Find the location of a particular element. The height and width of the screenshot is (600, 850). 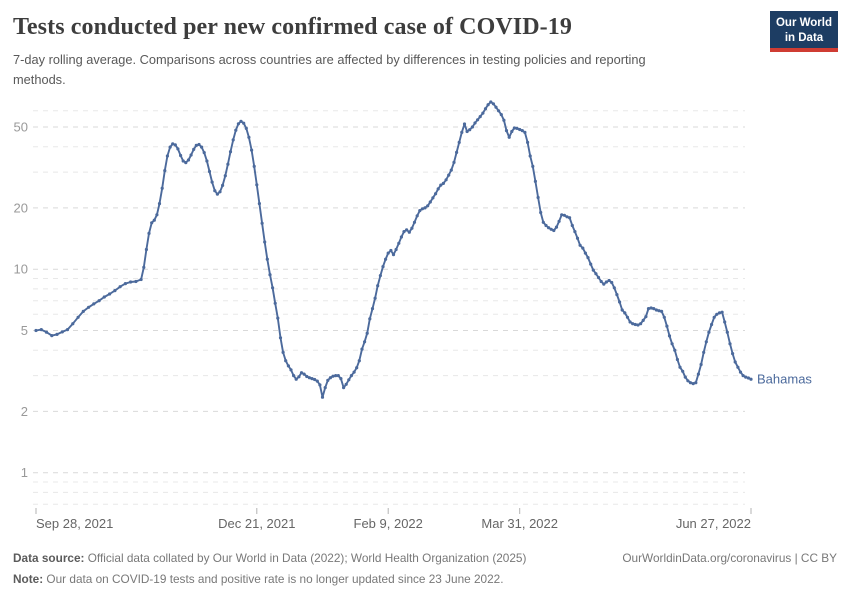

x-tick-label: Feb 9, 2022 is located at coordinates (388, 523).